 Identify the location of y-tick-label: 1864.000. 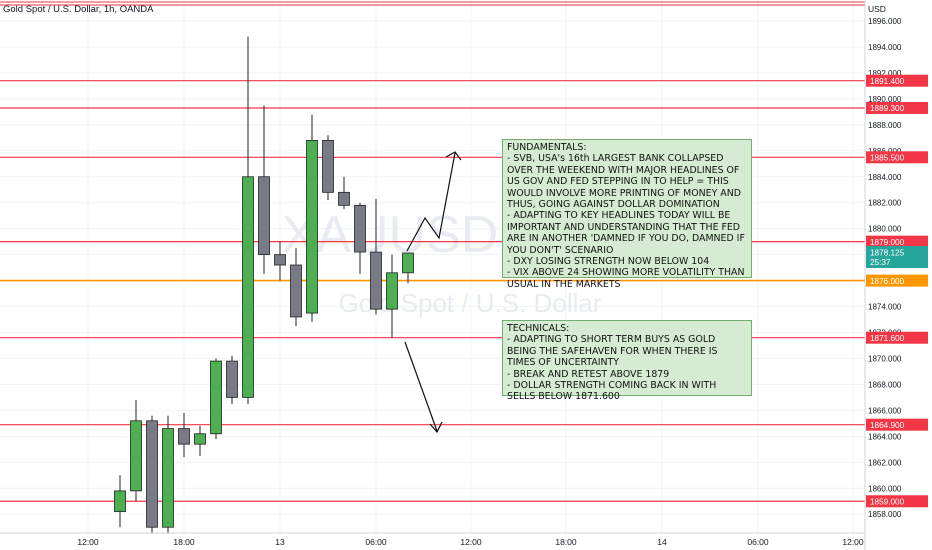
(885, 436).